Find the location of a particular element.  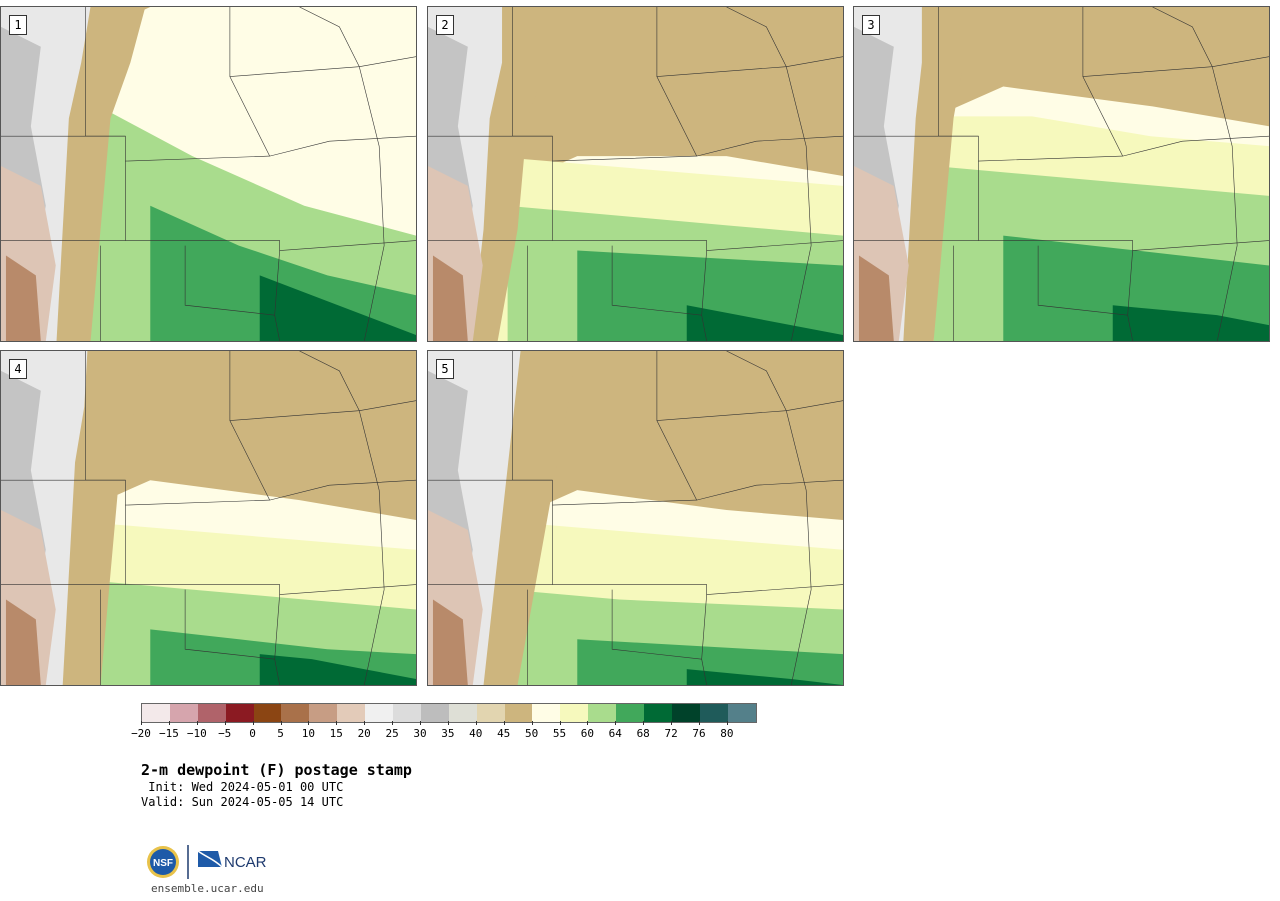

colorbar-tick-label: −5 is located at coordinates (225, 733).